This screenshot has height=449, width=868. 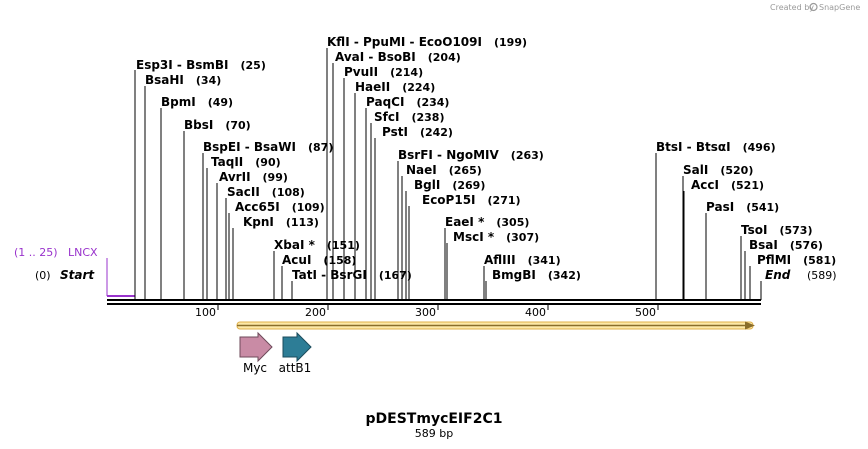 I want to click on ruler-ticks, so click(x=438, y=307).